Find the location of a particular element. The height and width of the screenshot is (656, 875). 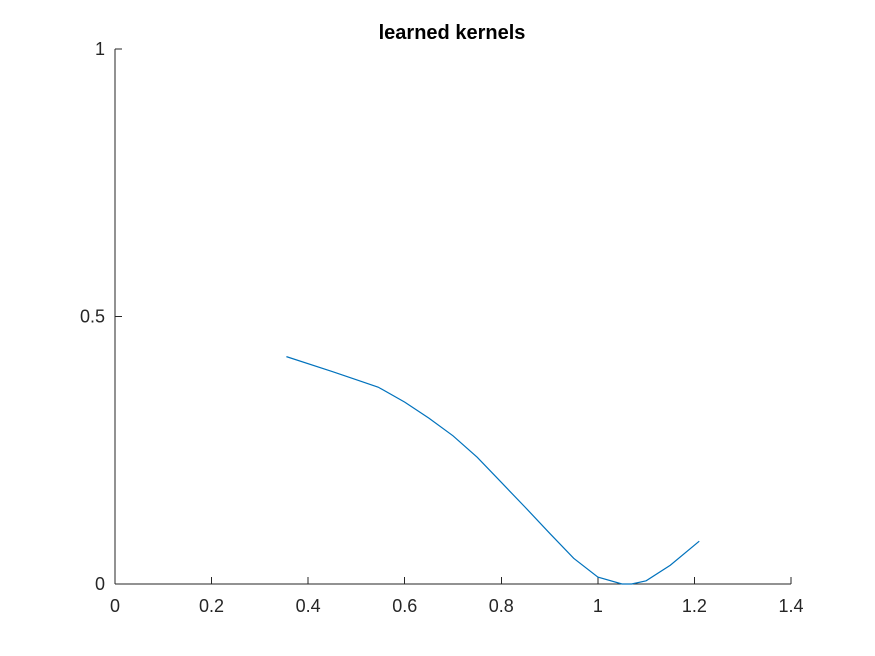

x-tick-label: 0.2 is located at coordinates (211, 606).